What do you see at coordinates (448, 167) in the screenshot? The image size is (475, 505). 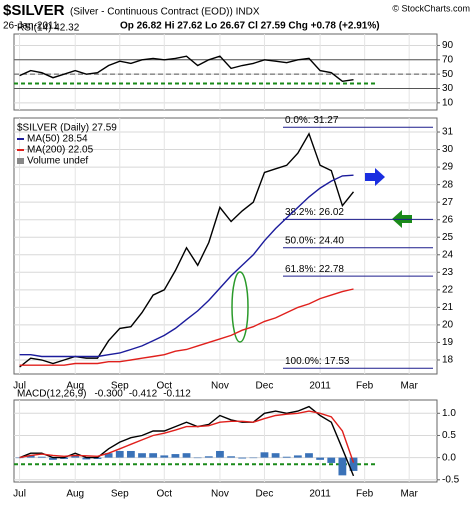 I see `y-tick-label: 29` at bounding box center [448, 167].